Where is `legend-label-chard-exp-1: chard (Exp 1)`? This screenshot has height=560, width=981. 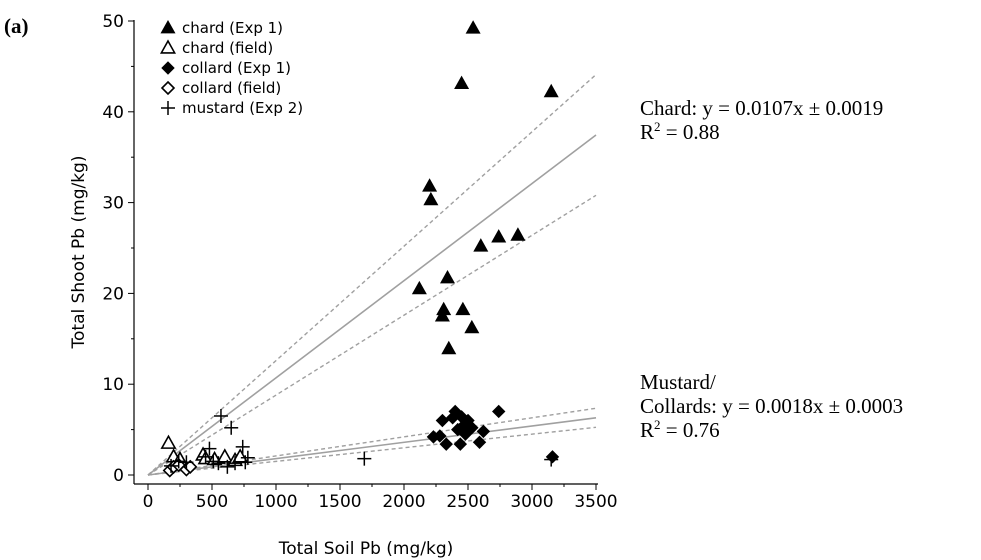
legend-label-chard-exp-1: chard (Exp 1) is located at coordinates (232, 28).